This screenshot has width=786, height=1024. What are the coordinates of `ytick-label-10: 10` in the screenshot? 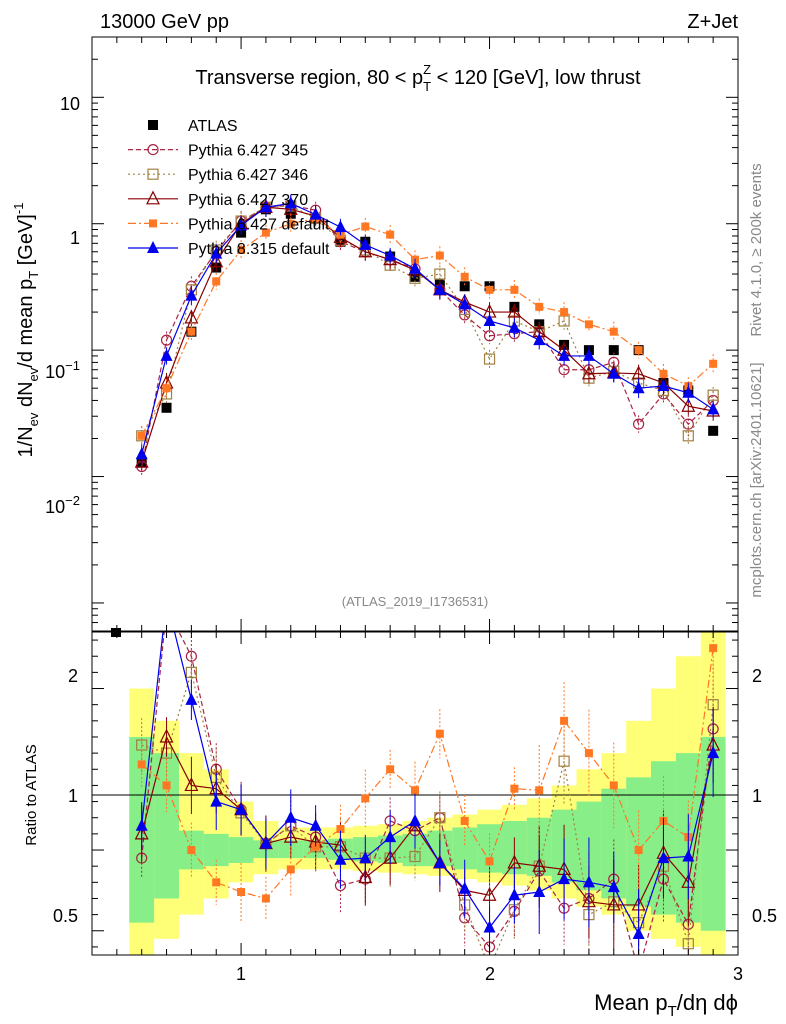 It's located at (70, 104).